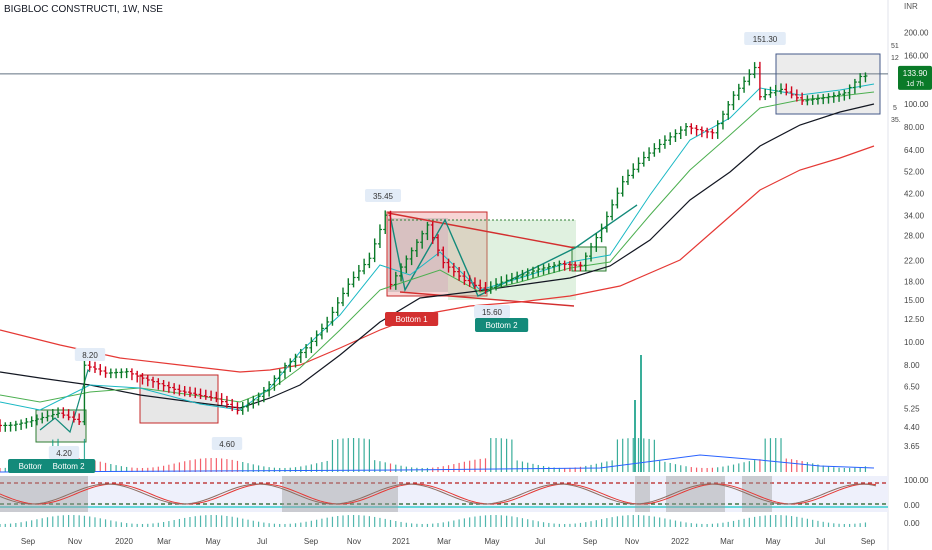 The image size is (932, 550). I want to click on oscillator-pane, so click(444, 494).